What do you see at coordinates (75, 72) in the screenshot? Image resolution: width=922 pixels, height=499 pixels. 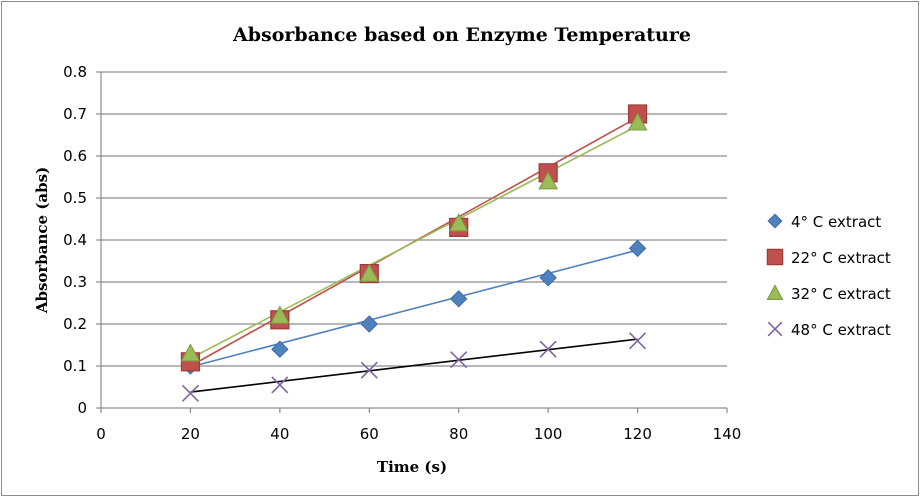 I see `y-tick-label: 0.8` at bounding box center [75, 72].